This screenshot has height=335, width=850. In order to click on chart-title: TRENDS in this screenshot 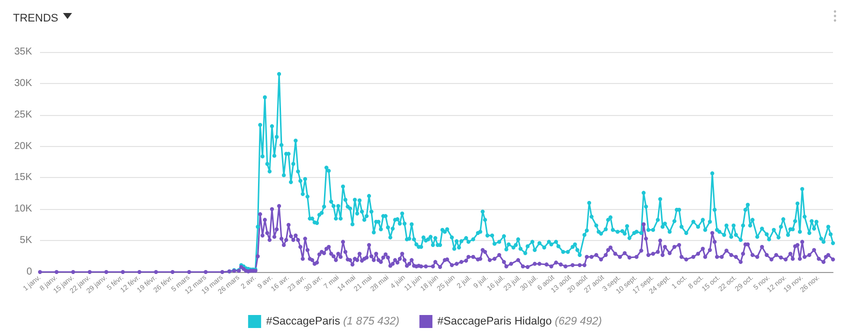, I will do `click(35, 18)`.